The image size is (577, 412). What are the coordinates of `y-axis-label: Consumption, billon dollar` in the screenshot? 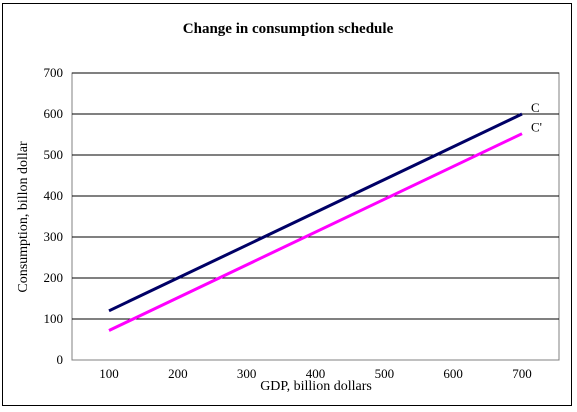 It's located at (23, 217).